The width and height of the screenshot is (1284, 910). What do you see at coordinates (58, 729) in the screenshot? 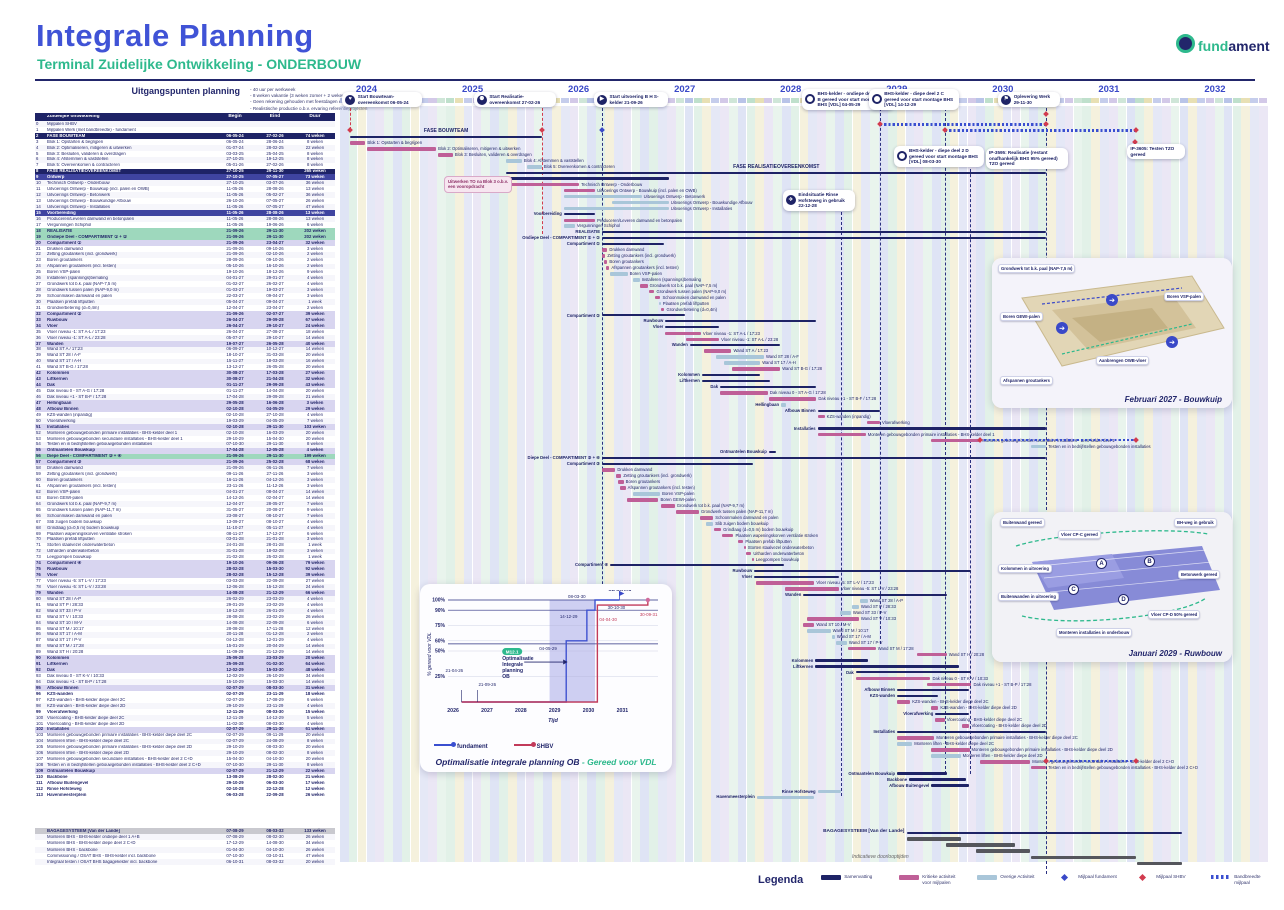
I see `cell-c-name: Installaties` at bounding box center [58, 729].